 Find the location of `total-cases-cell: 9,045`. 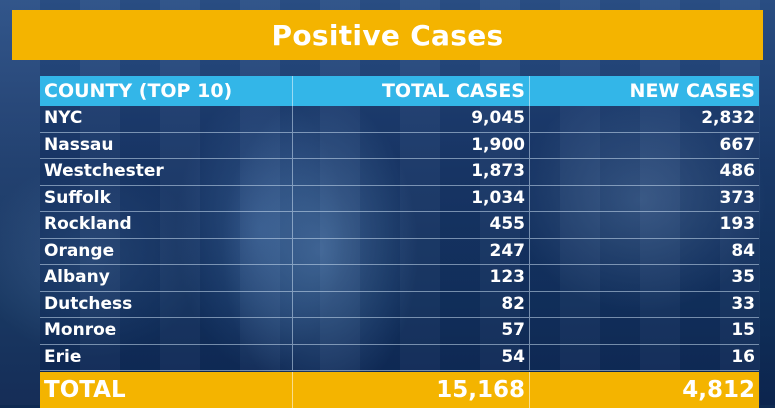

total-cases-cell: 9,045 is located at coordinates (411, 119).